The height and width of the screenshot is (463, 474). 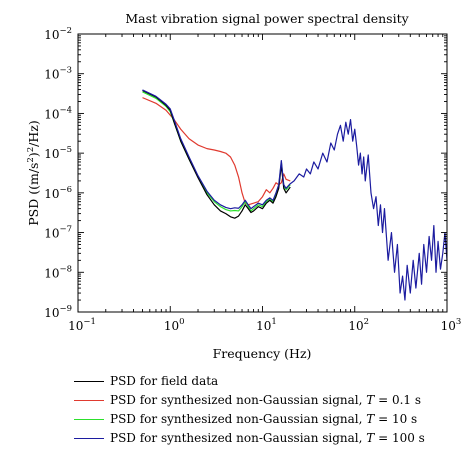 I want to click on legend-item-field: PSD for field data, so click(x=272, y=381).